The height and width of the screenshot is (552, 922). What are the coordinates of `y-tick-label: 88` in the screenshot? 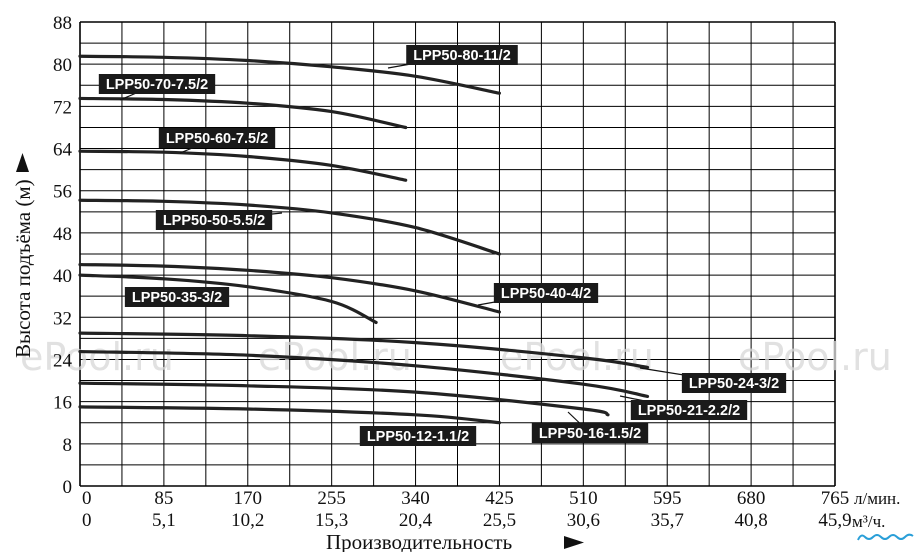 It's located at (62, 23).